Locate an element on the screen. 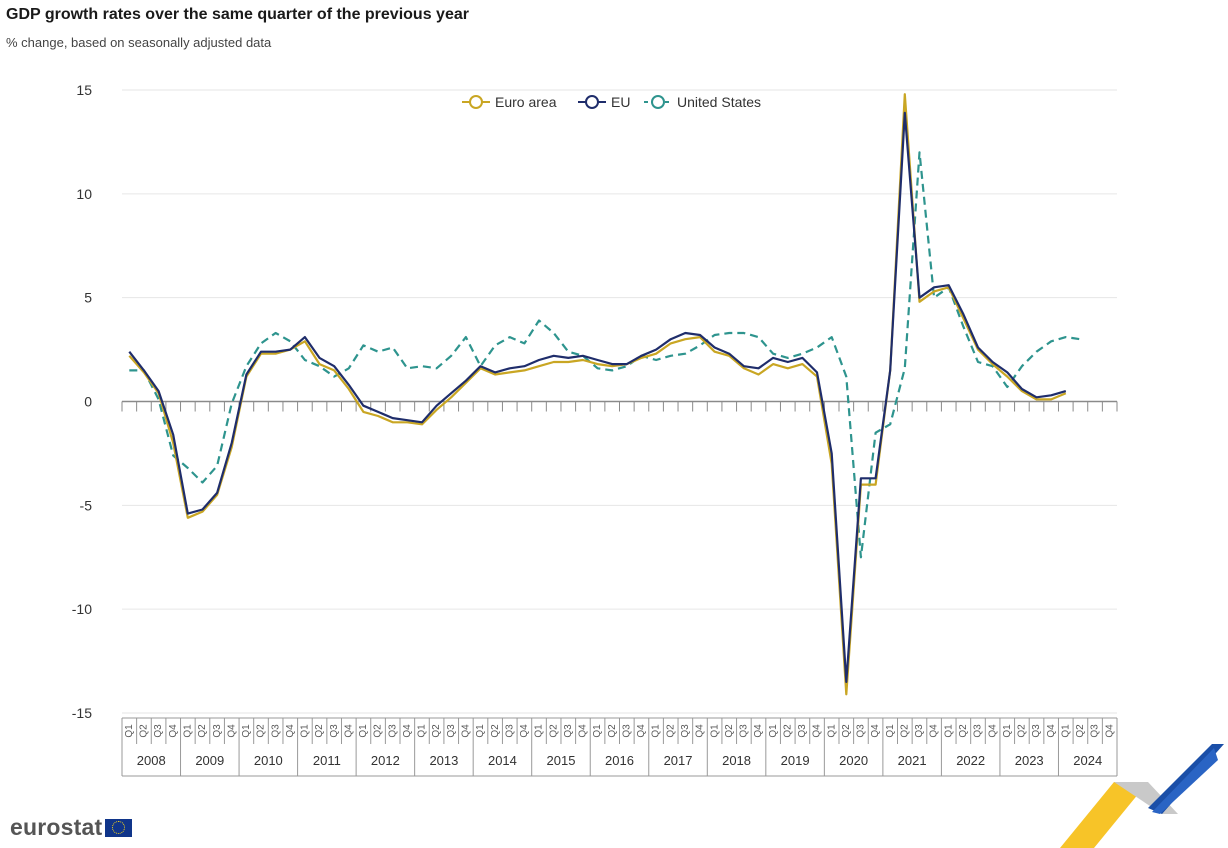  year-label-2017: 2017 is located at coordinates (678, 760).